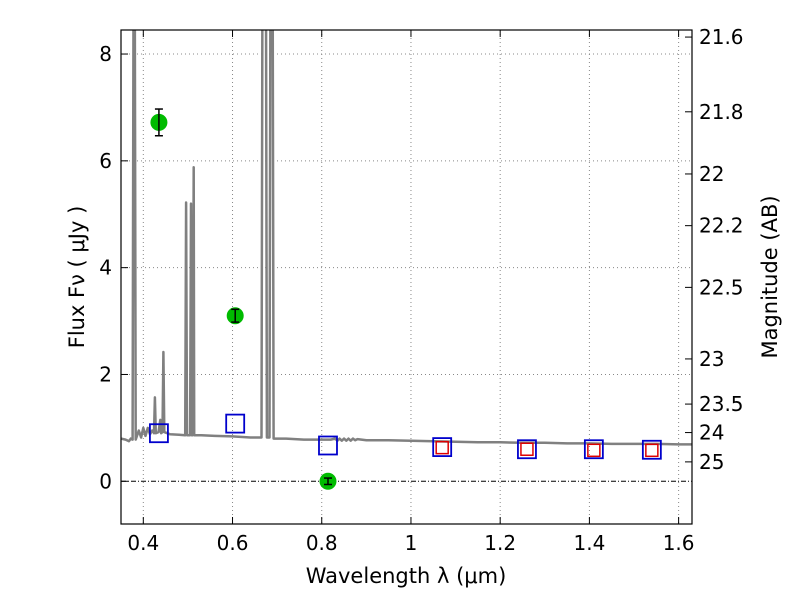 This screenshot has width=800, height=600. I want to click on y-tick-label-0: 0, so click(105, 481).